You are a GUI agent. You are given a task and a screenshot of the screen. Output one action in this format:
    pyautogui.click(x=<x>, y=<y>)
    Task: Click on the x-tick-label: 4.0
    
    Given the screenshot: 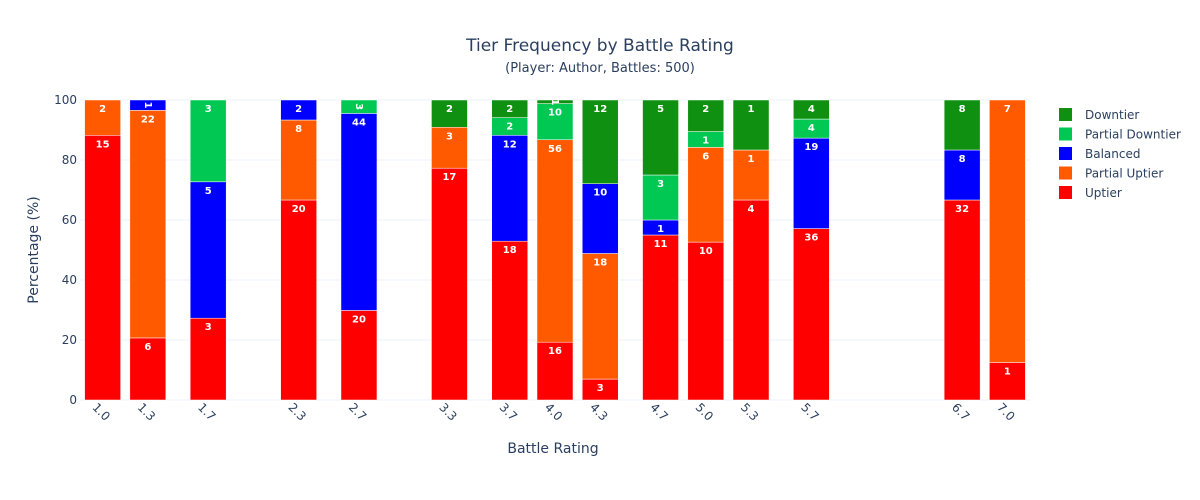 What is the action you would take?
    pyautogui.click(x=553, y=411)
    